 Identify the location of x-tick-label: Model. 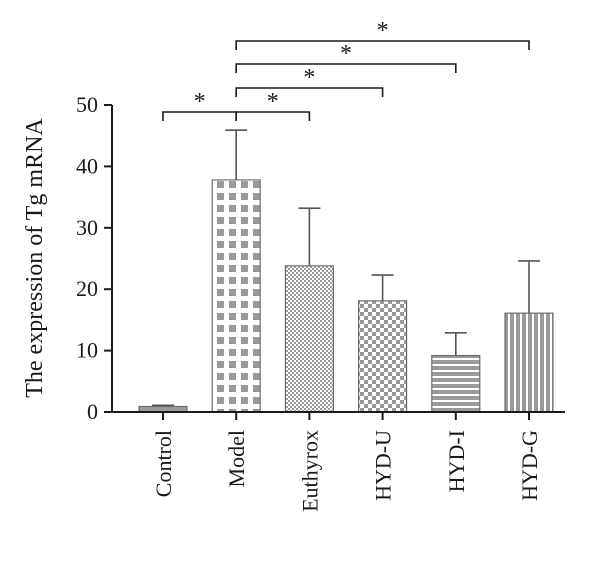
(236, 458).